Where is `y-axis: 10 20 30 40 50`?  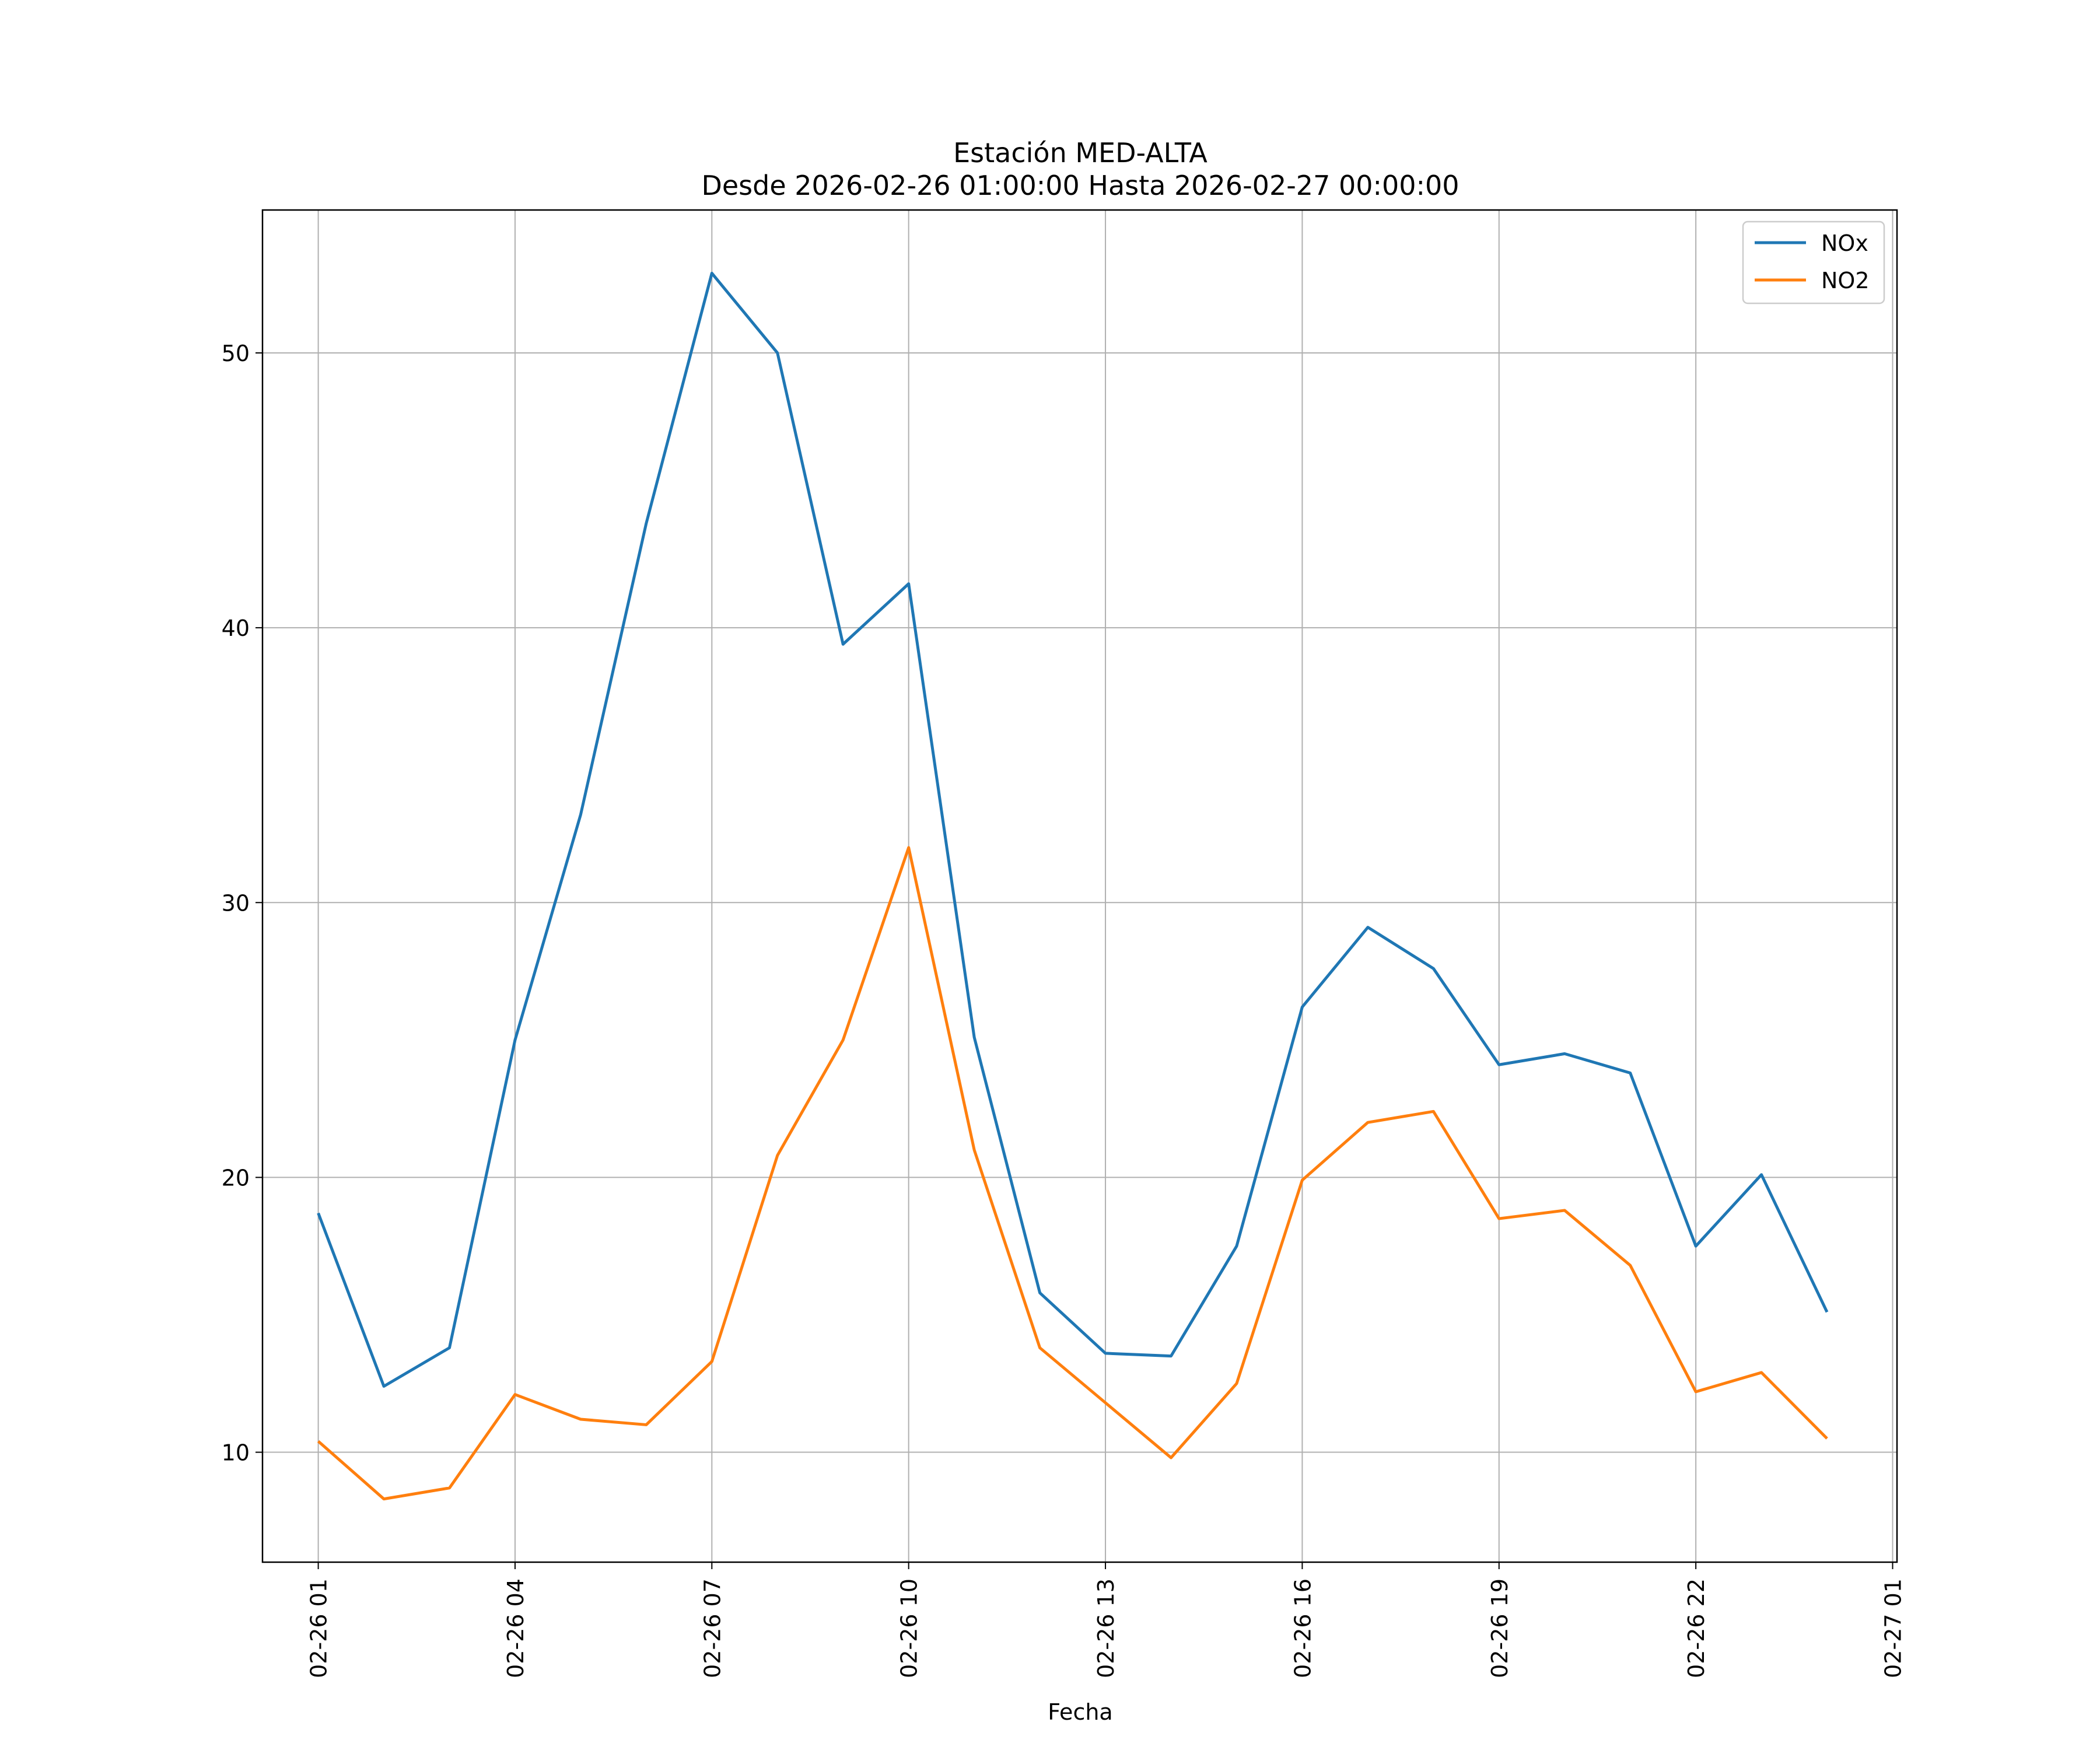 y-axis: 10 20 30 40 50 is located at coordinates (242, 903).